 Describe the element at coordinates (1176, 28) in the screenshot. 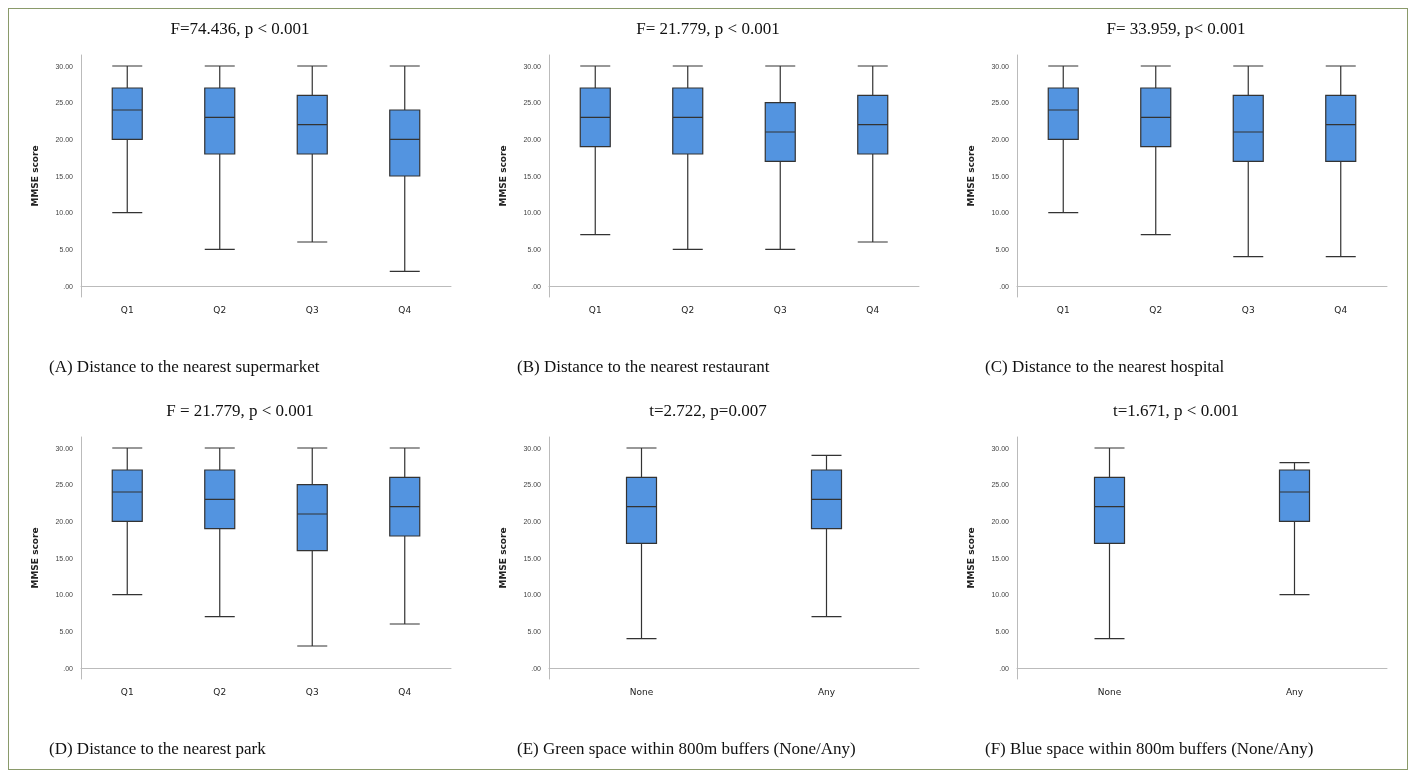

I see `chart-title: F= 33.959, p< 0.001` at that location.